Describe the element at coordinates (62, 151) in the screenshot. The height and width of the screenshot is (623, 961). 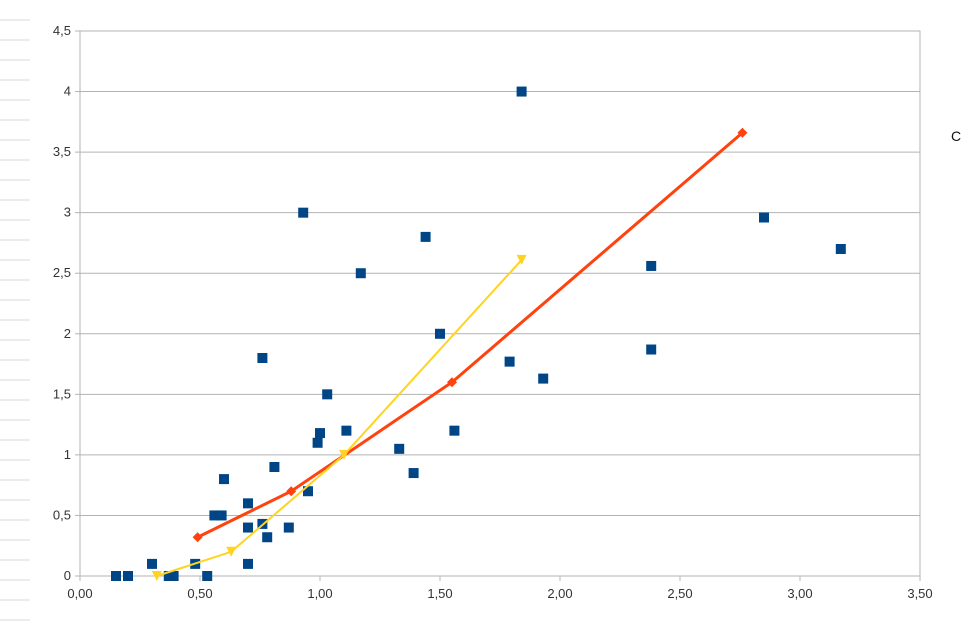
I see `y-tick-label: 3,5` at that location.